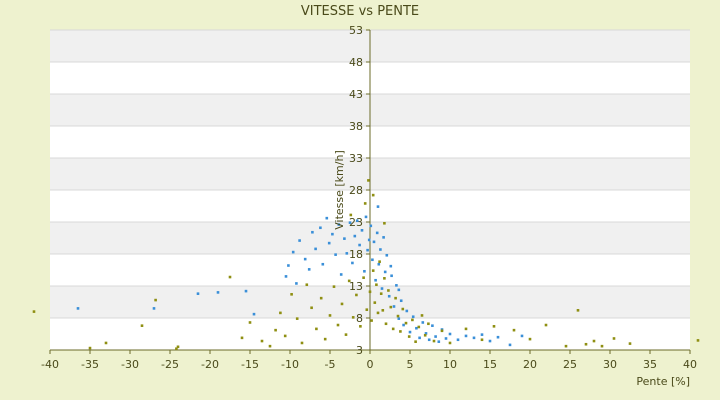 This screenshot has width=720, height=400. I want to click on x-tick-label: 25, so click(570, 364).